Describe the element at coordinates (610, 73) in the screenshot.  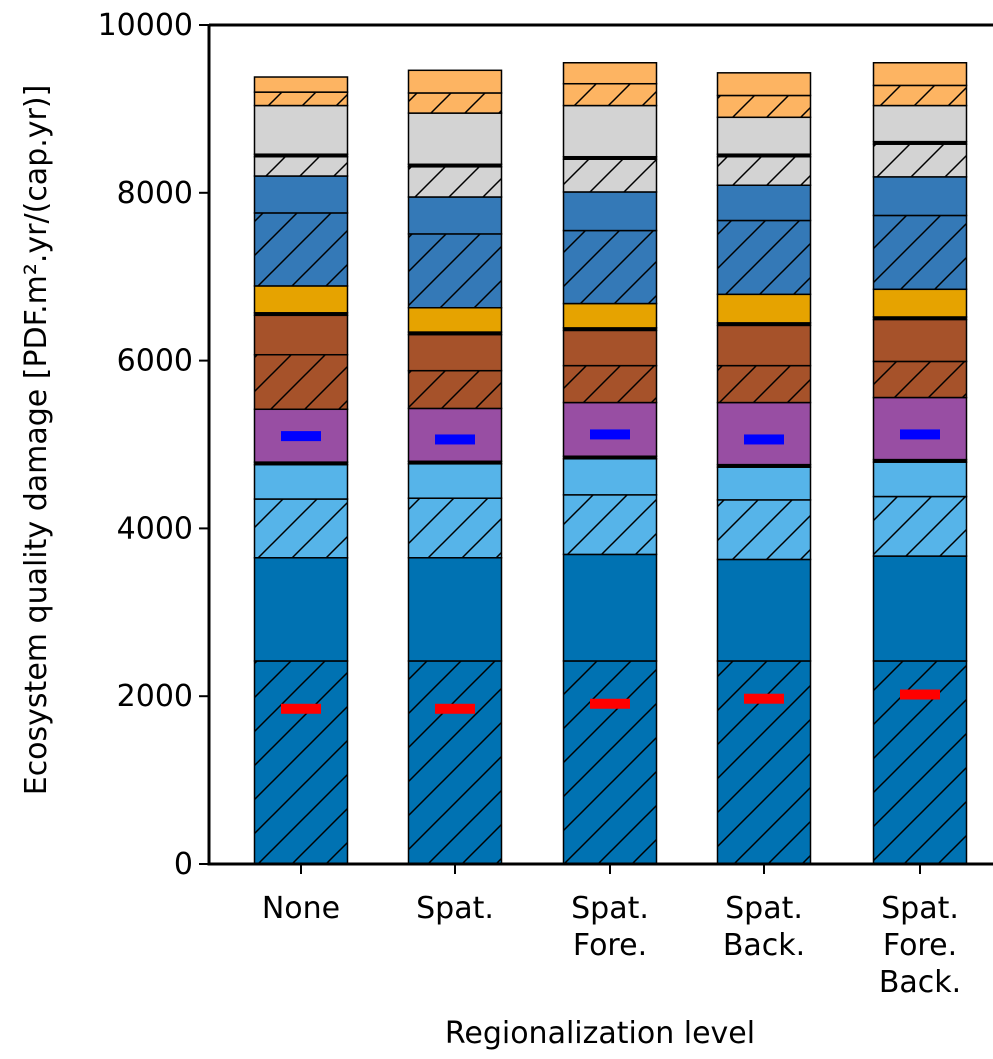
I see `bar-segment-cat2-series16` at that location.